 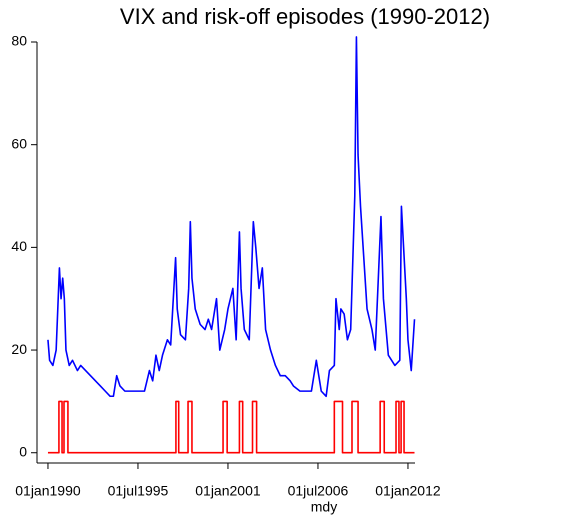 What do you see at coordinates (228, 491) in the screenshot?
I see `x-tick-label: 01jan2001` at bounding box center [228, 491].